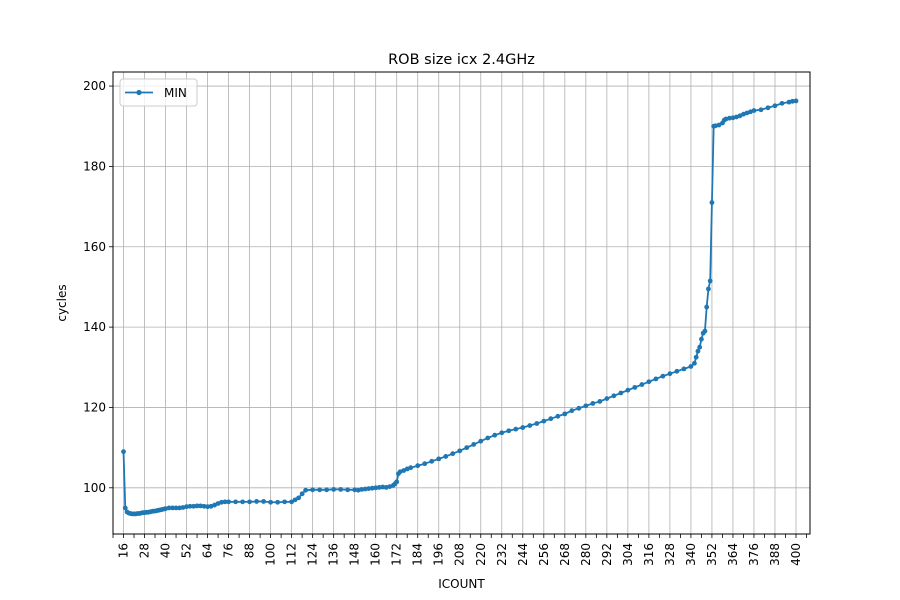 This screenshot has height=600, width=900. What do you see at coordinates (124, 550) in the screenshot?
I see `x-tick-label: 16` at bounding box center [124, 550].